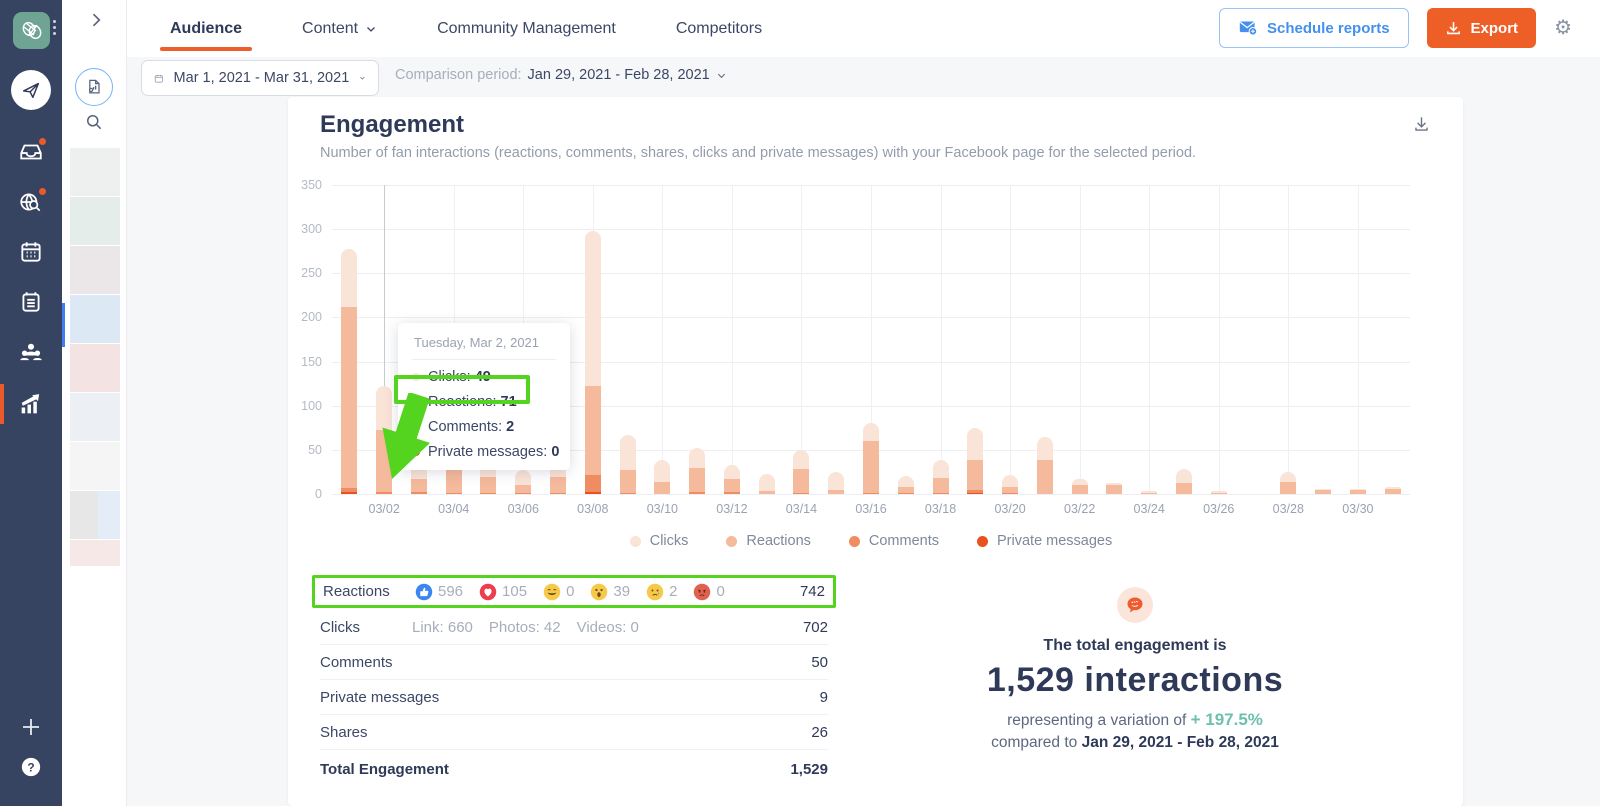 The width and height of the screenshot is (1600, 806). I want to click on legend-item-comments: Comments, so click(893, 541).